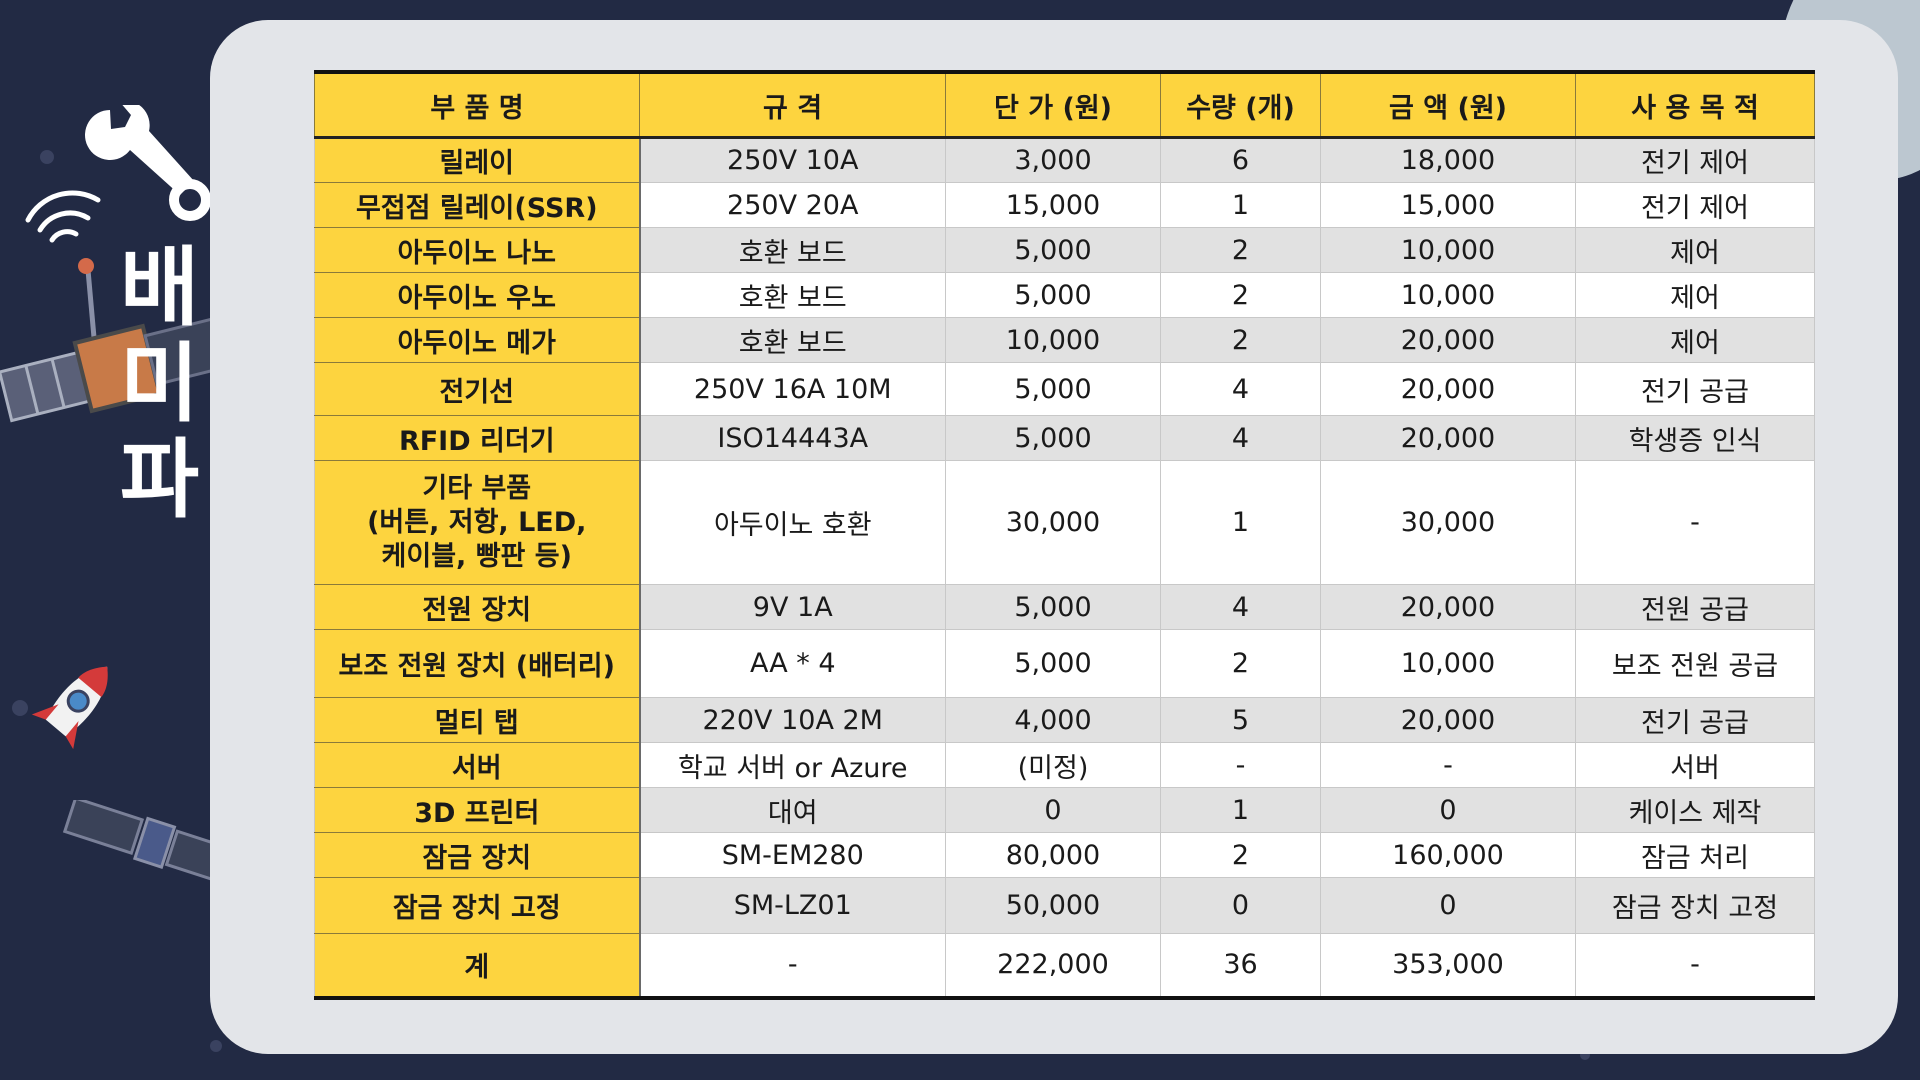  I want to click on cell-part-name: 잠금 장치 고정, so click(477, 905).